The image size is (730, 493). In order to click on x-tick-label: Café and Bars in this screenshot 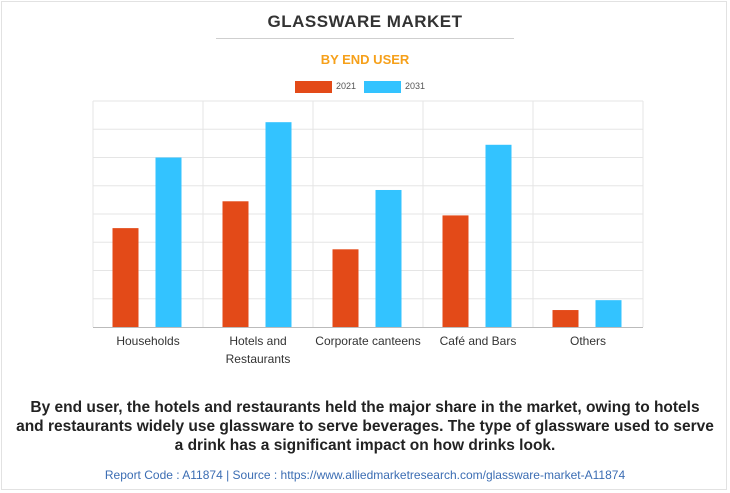, I will do `click(478, 341)`.